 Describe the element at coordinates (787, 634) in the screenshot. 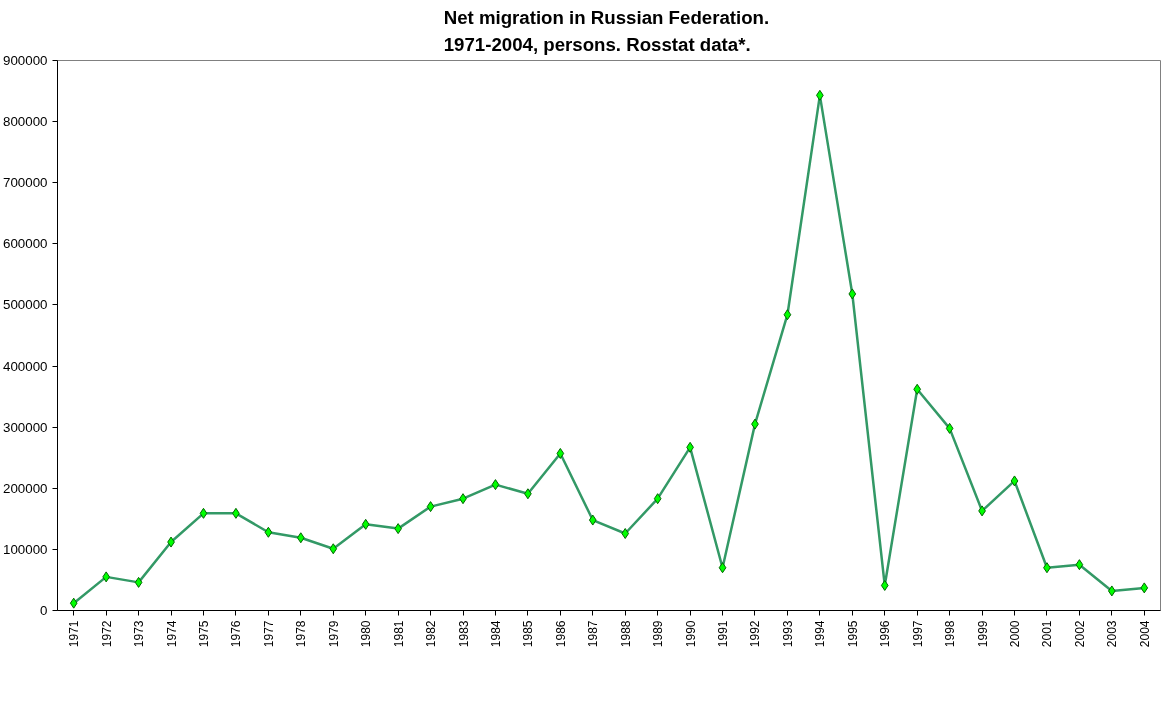

I see `x-tick-label: 1993` at that location.